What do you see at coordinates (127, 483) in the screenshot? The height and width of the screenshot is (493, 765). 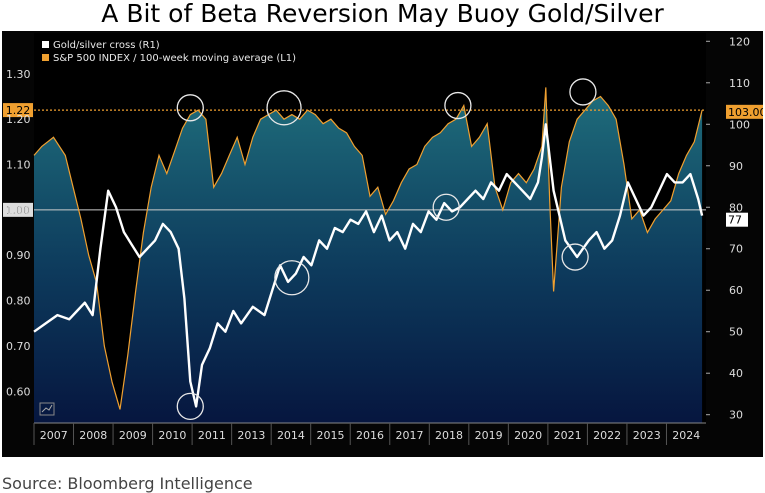 I see `source-note: Source: Bloomberg Intelligence` at bounding box center [127, 483].